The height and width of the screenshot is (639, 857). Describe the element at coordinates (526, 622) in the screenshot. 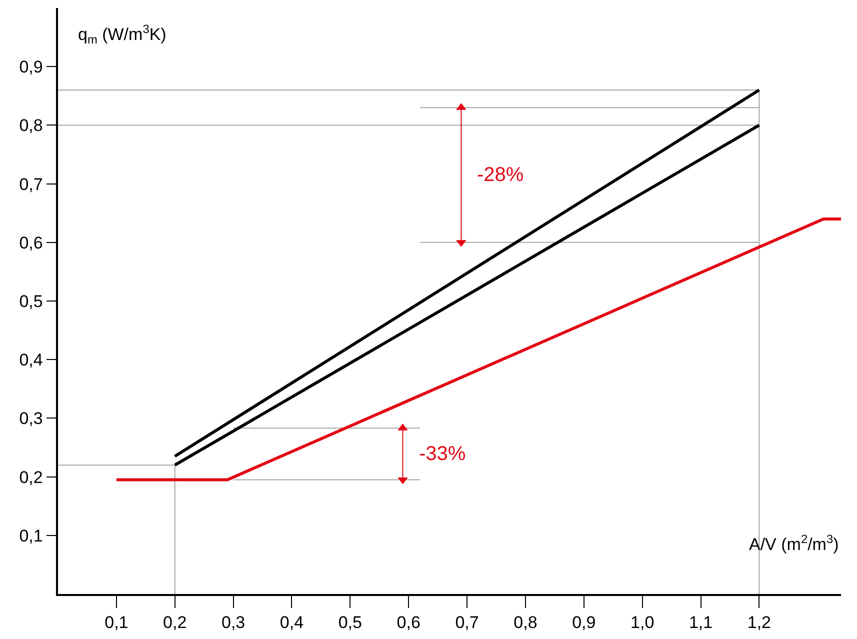

I see `x-tick-label: 0,8` at that location.